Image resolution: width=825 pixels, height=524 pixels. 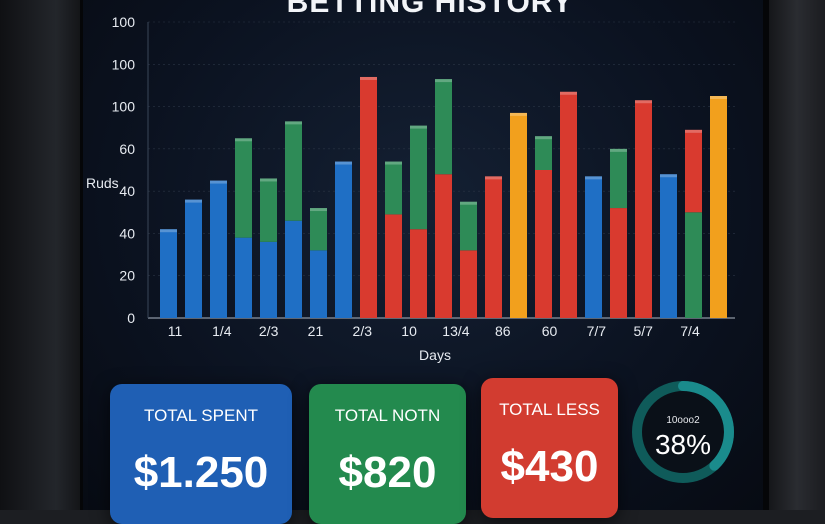 I want to click on y-tick-label: 60, so click(x=127, y=149).